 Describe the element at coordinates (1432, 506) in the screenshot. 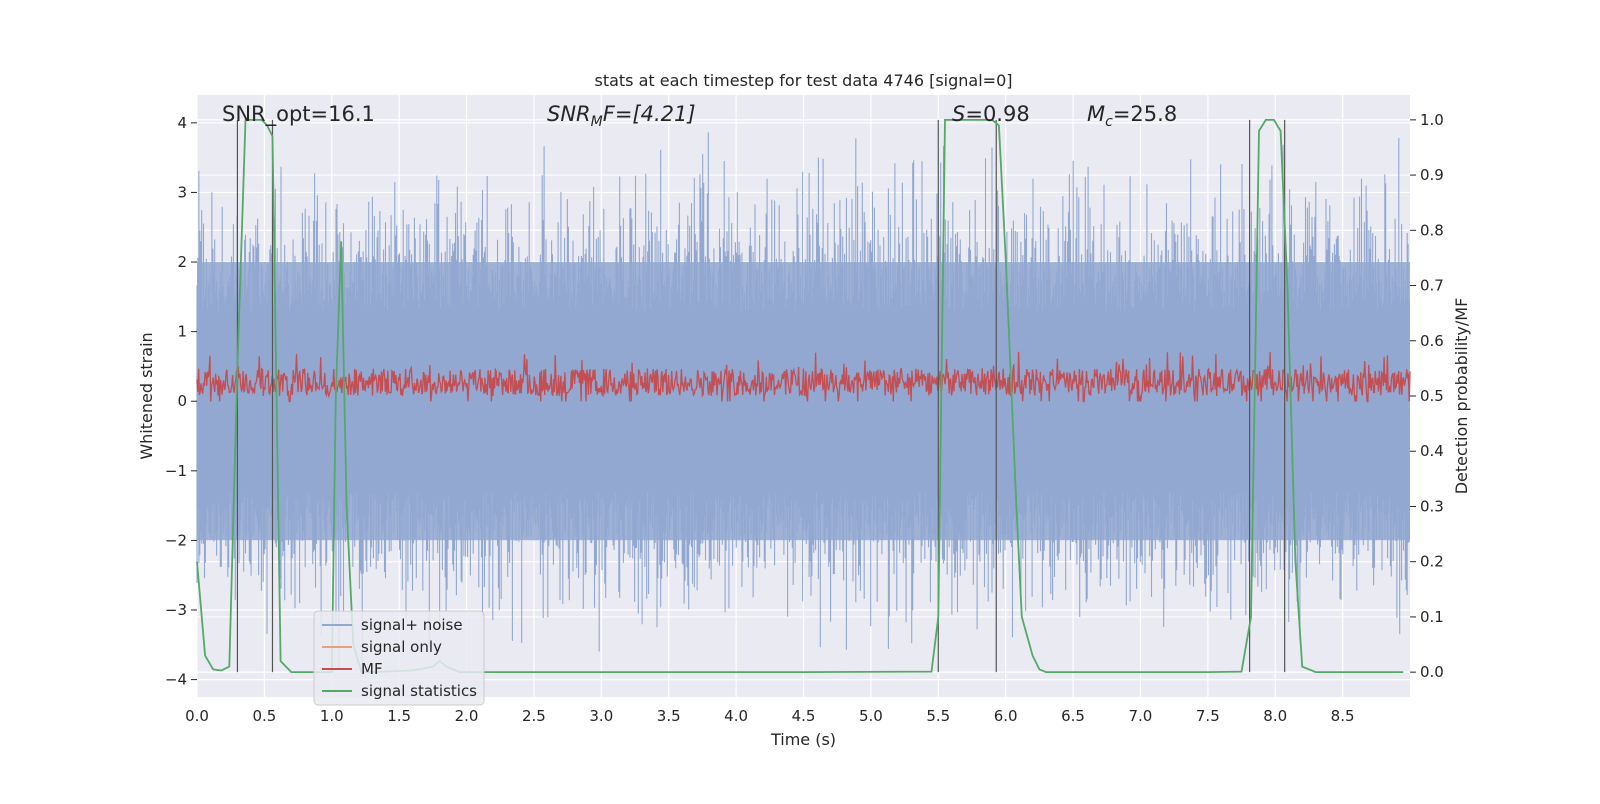

I see `y2-tick-label: 0.3` at that location.